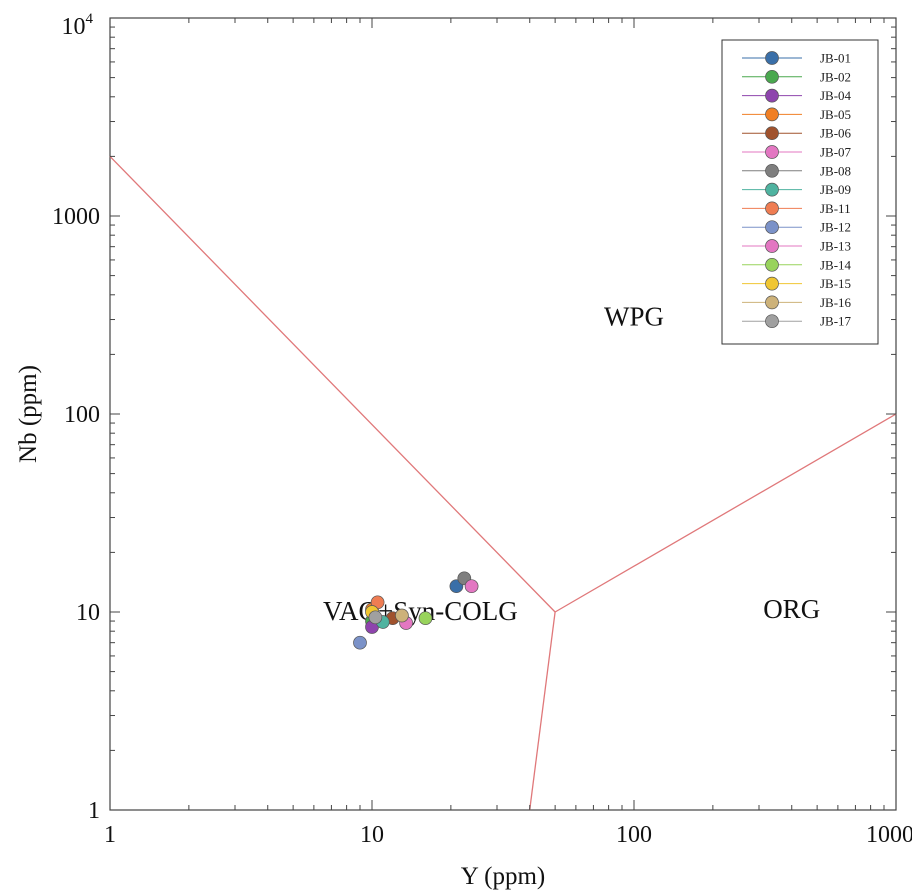 The image size is (912, 894). Describe the element at coordinates (836, 302) in the screenshot. I see `legend-label-jb-16: JB-16` at that location.